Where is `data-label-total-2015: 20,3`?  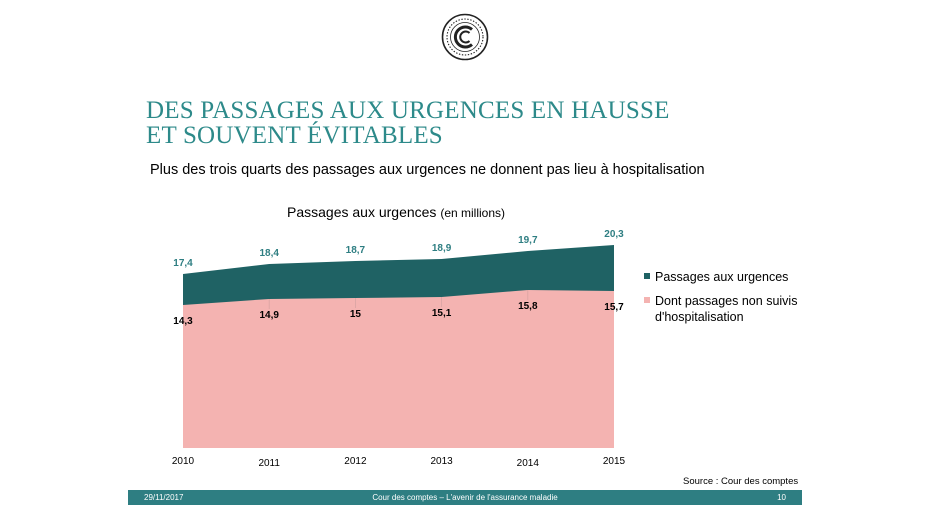
data-label-total-2015: 20,3 is located at coordinates (614, 234).